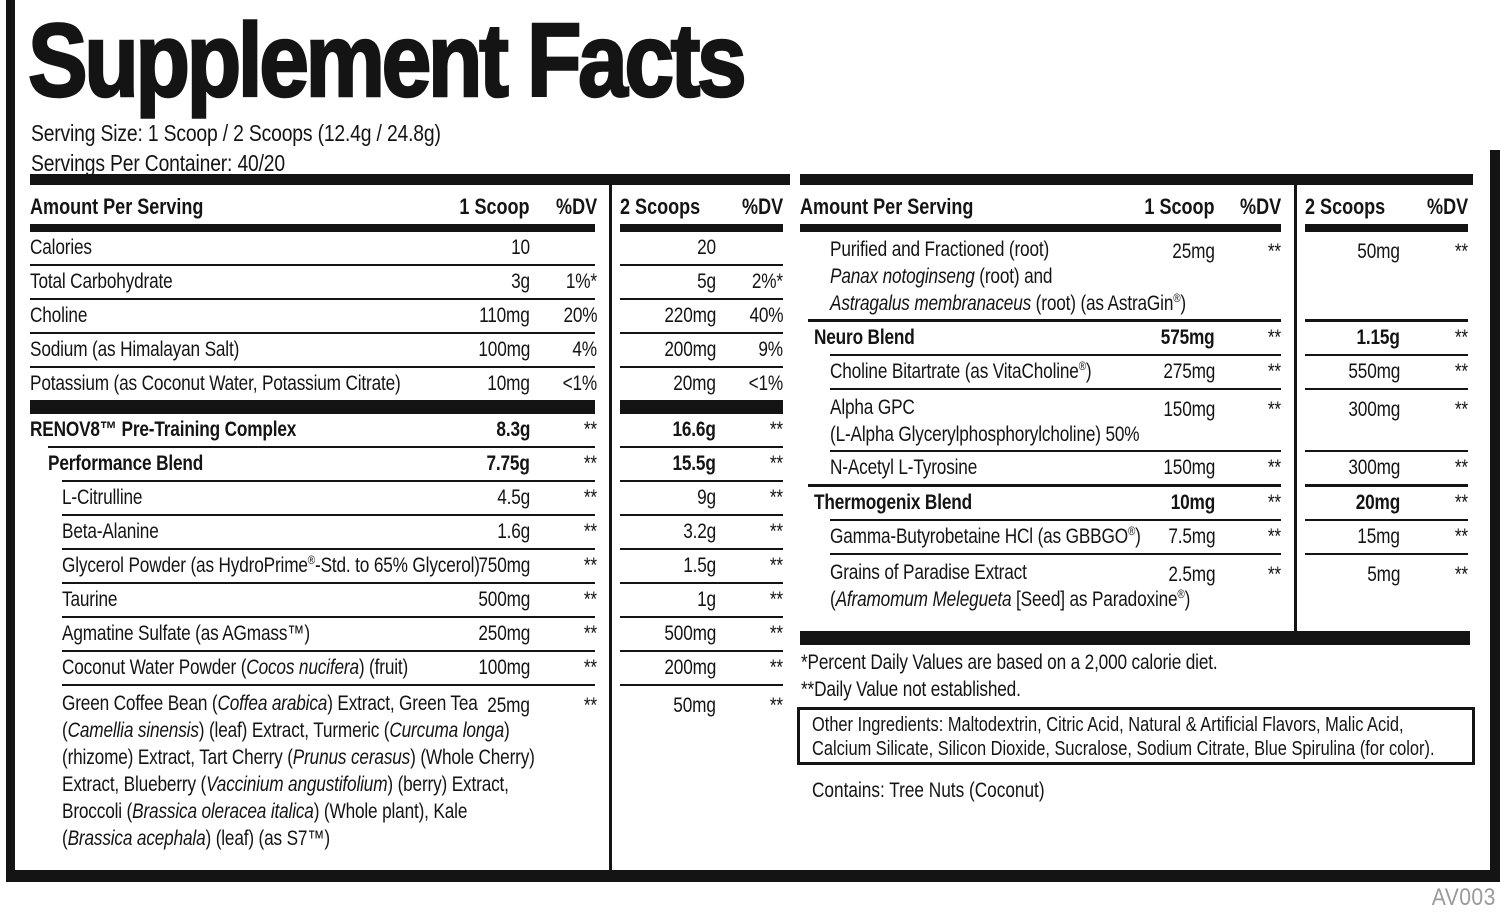 The height and width of the screenshot is (920, 1500). What do you see at coordinates (410, 600) in the screenshot?
I see `ingredient-row: Taurine 500mg ** 1g **` at bounding box center [410, 600].